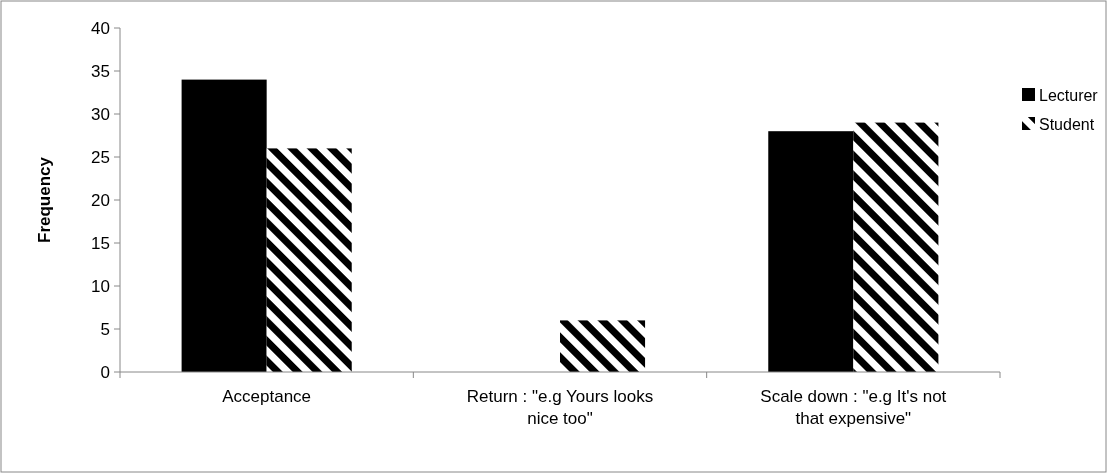 This screenshot has height=475, width=1108. I want to click on y-tick-label: 25, so click(100, 157).